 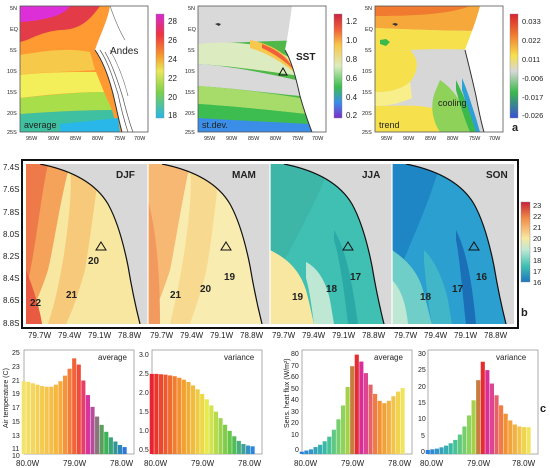 I want to click on lat-tick: 10S, so click(x=12, y=72).